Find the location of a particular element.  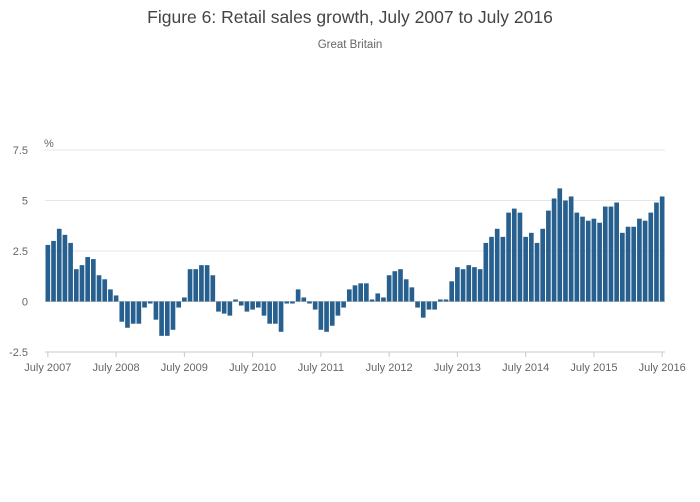

bar: Aug 2014: 3.4 is located at coordinates (531, 267).